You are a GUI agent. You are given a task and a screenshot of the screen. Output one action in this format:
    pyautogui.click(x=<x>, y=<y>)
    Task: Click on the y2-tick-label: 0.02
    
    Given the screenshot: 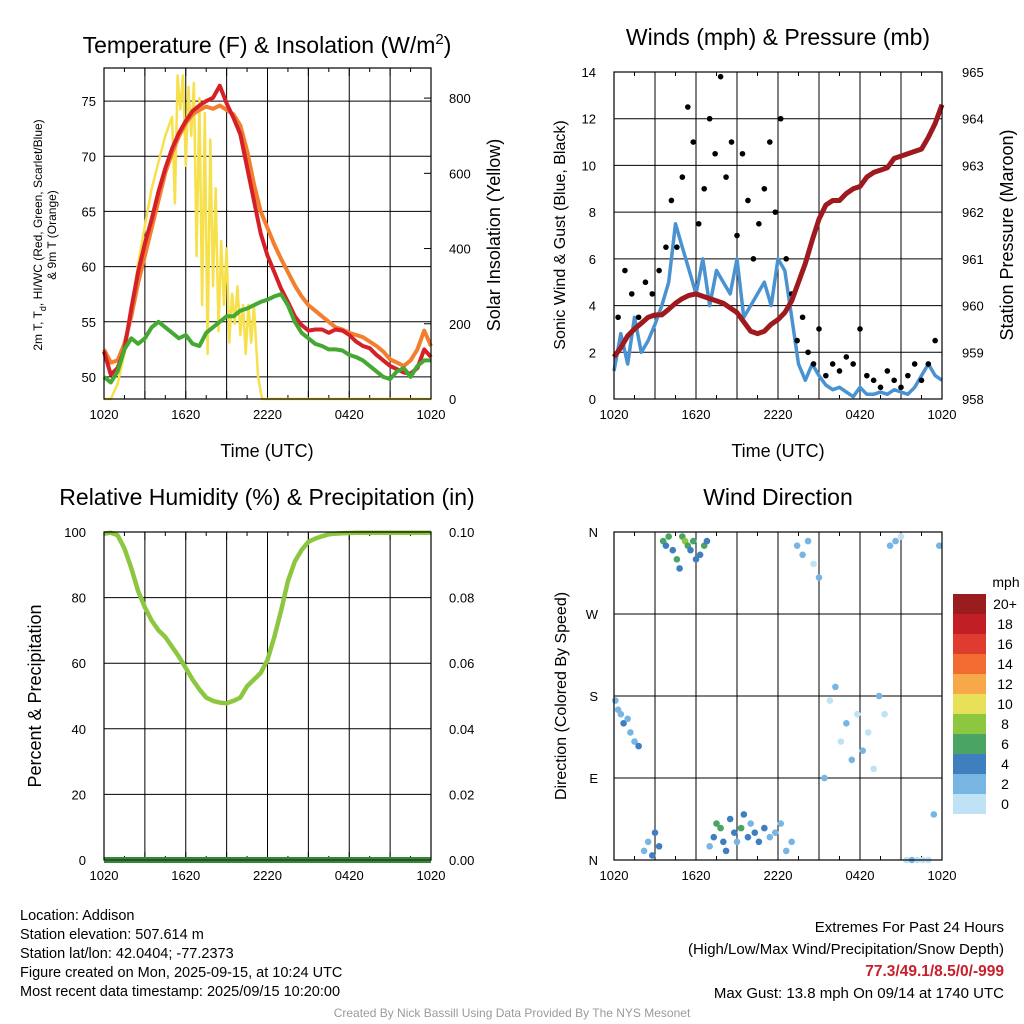 What is the action you would take?
    pyautogui.click(x=461, y=794)
    